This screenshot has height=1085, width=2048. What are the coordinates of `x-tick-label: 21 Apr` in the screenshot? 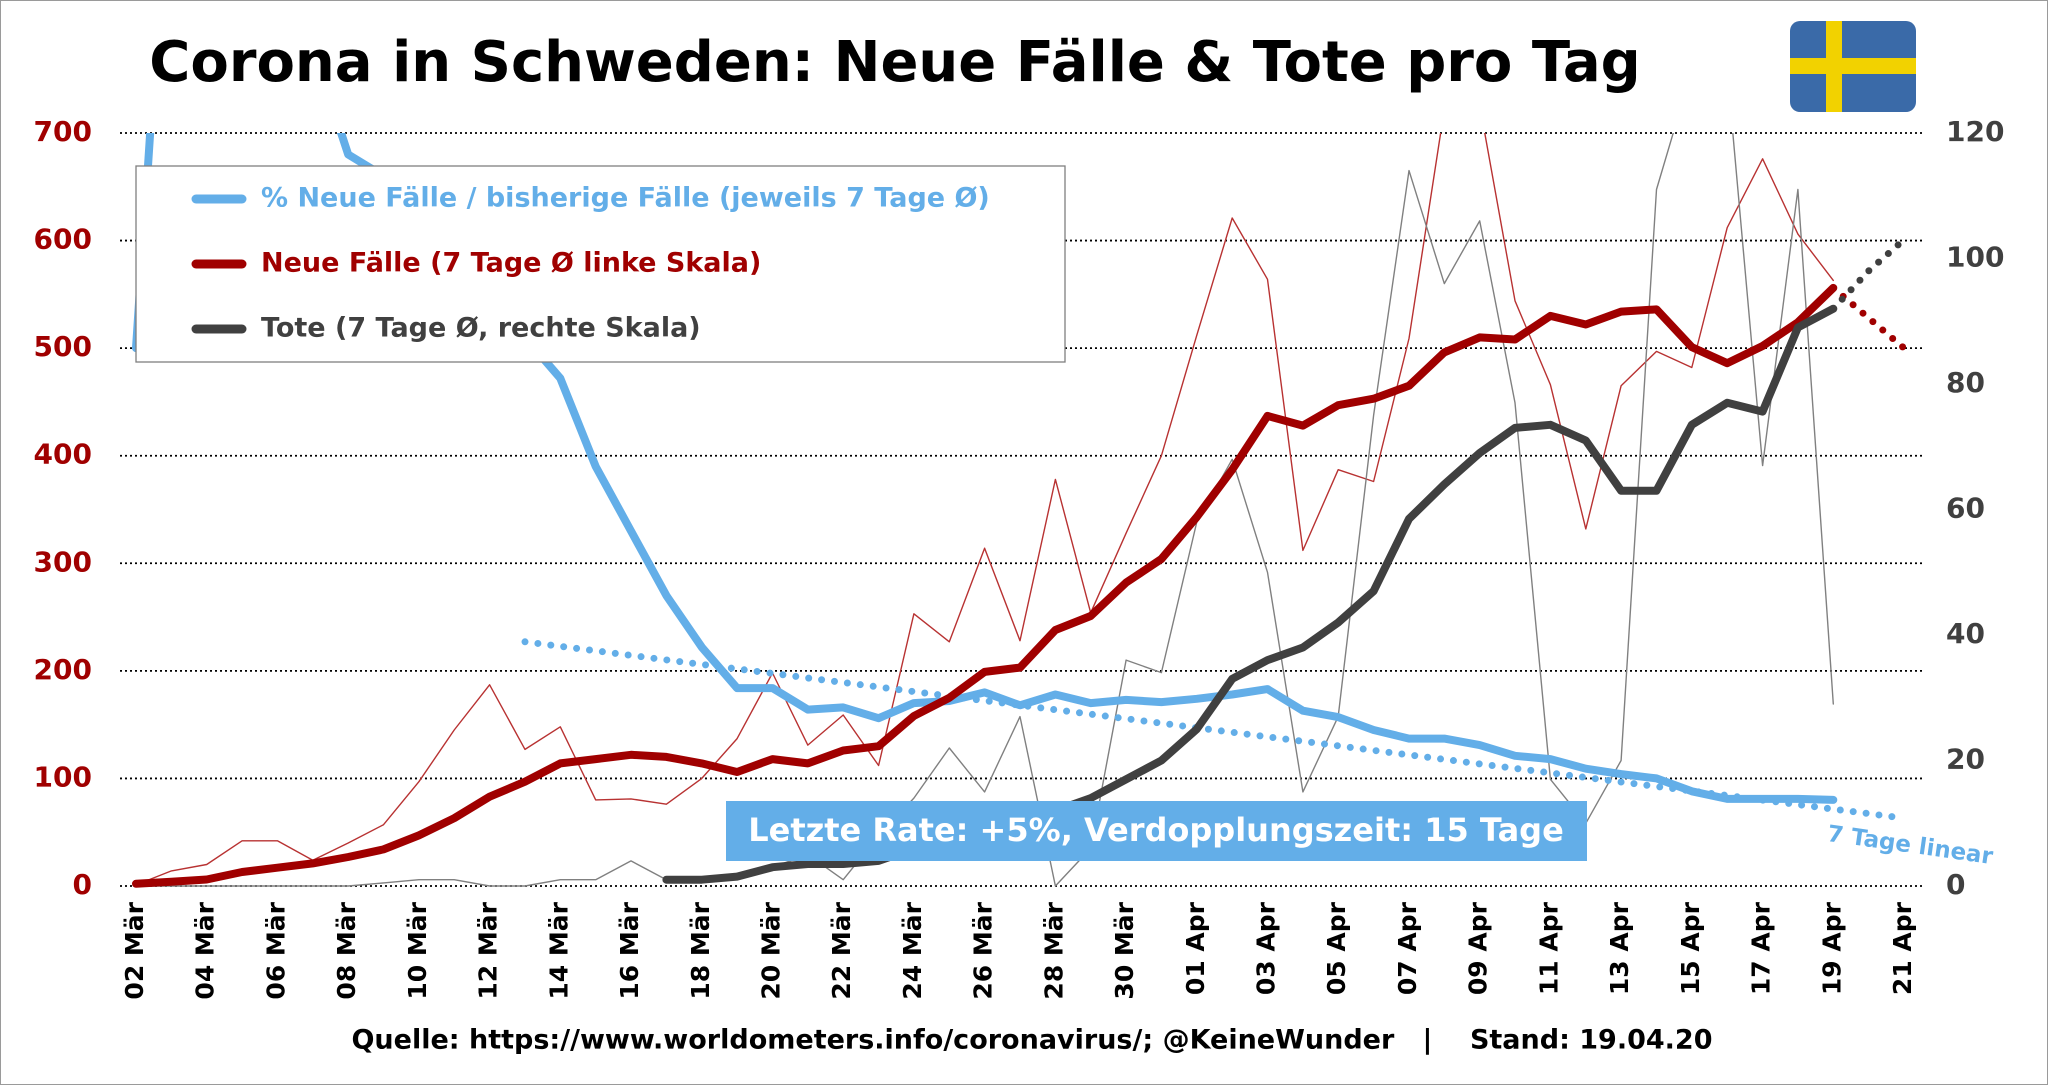 It's located at (1902, 948).